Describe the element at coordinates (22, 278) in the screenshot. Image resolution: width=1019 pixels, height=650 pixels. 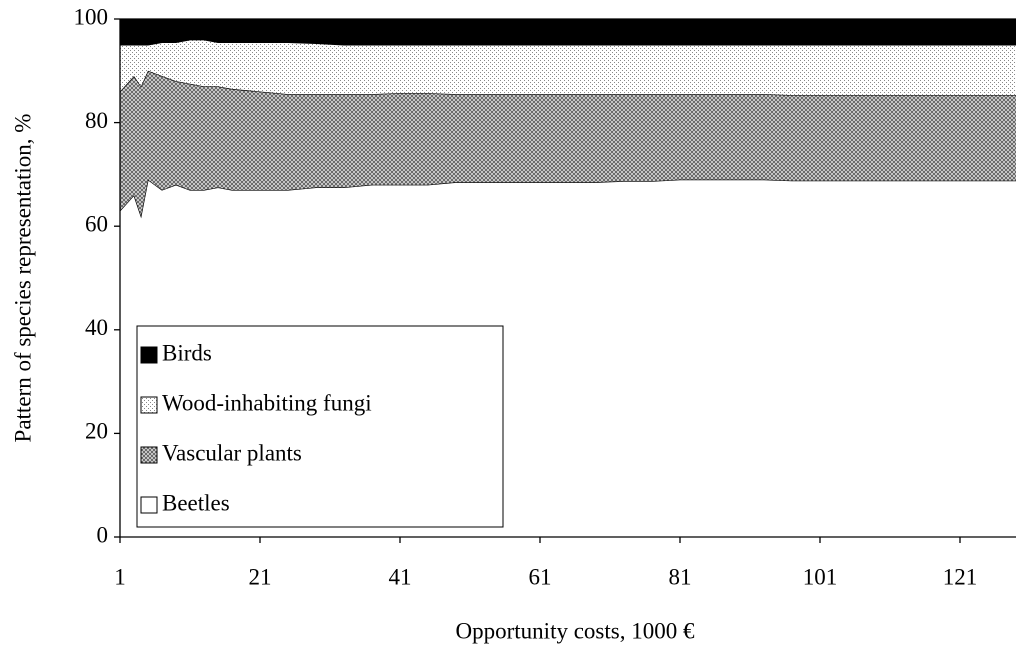
I see `y-axis-label: Pattern of species representation, %` at that location.